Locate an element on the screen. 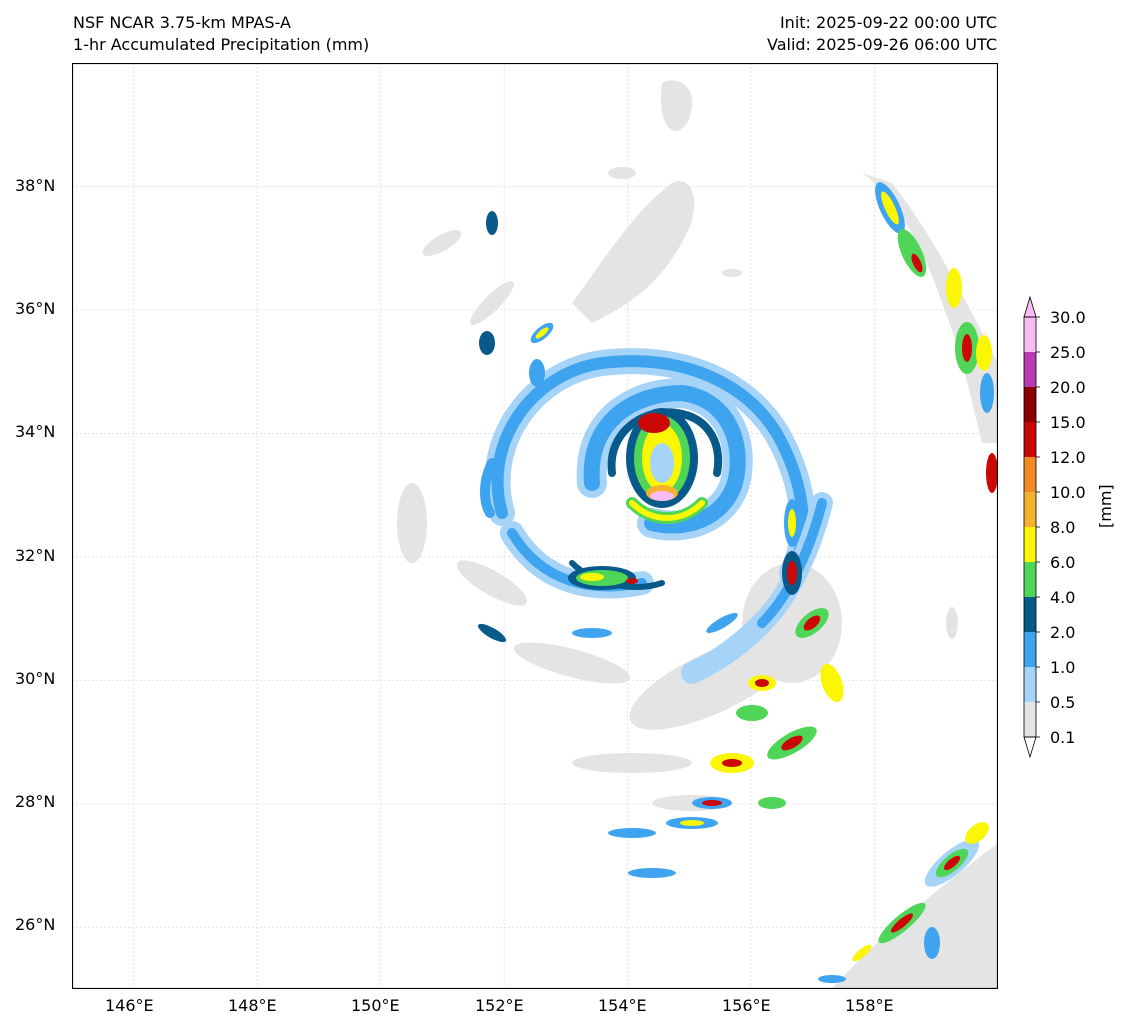  colorbar-extend-max is located at coordinates (1030, 306).